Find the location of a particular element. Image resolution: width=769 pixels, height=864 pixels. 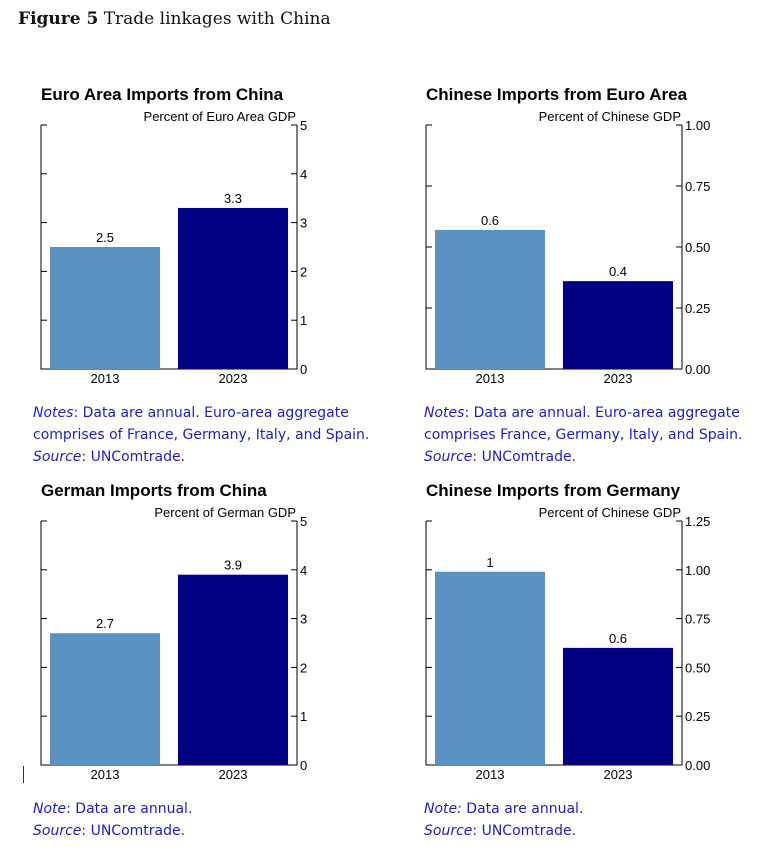

data-label: 2.5 is located at coordinates (105, 237).